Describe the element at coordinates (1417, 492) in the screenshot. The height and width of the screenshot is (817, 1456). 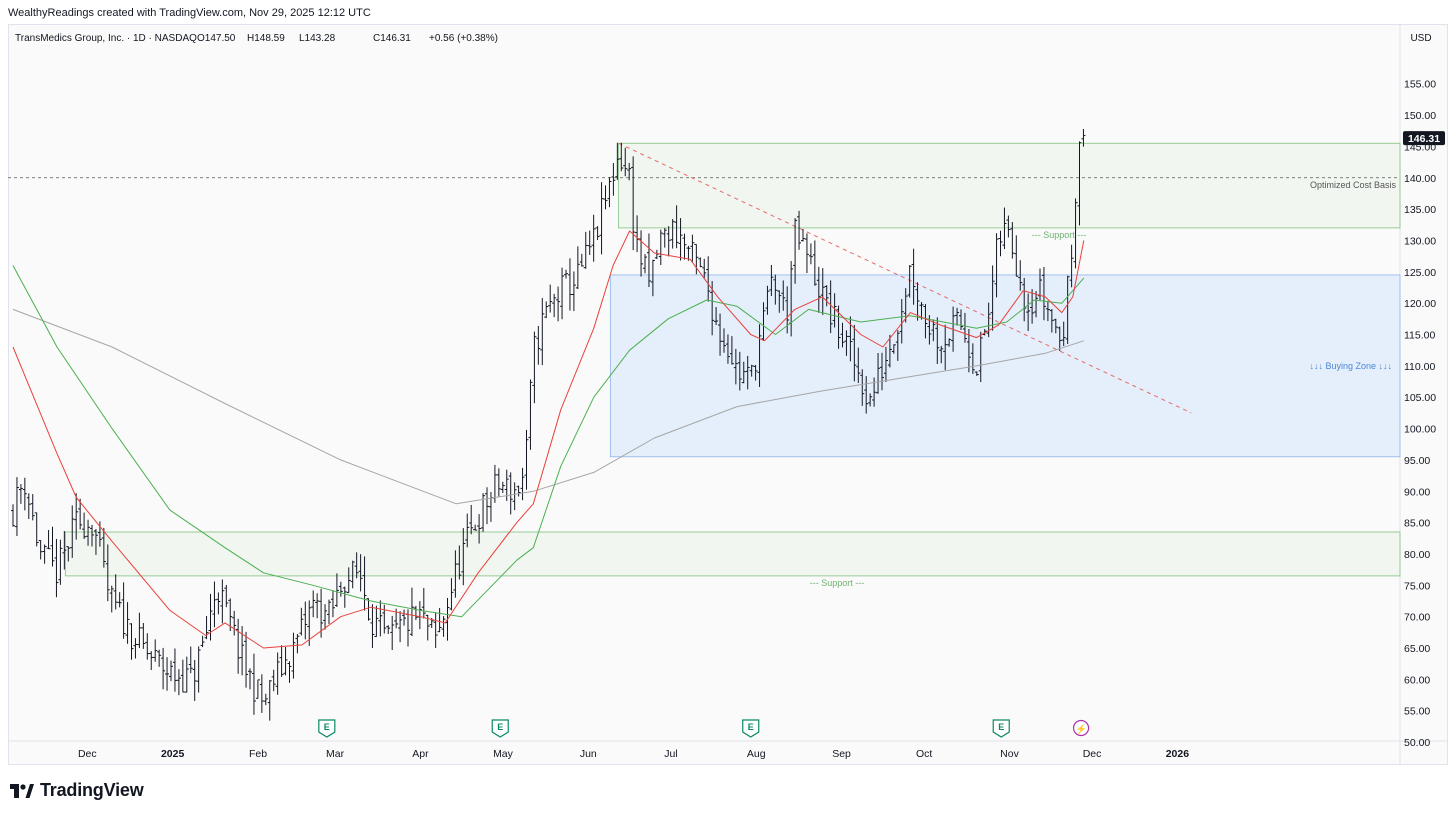
I see `price-tick-label: 90.00` at that location.